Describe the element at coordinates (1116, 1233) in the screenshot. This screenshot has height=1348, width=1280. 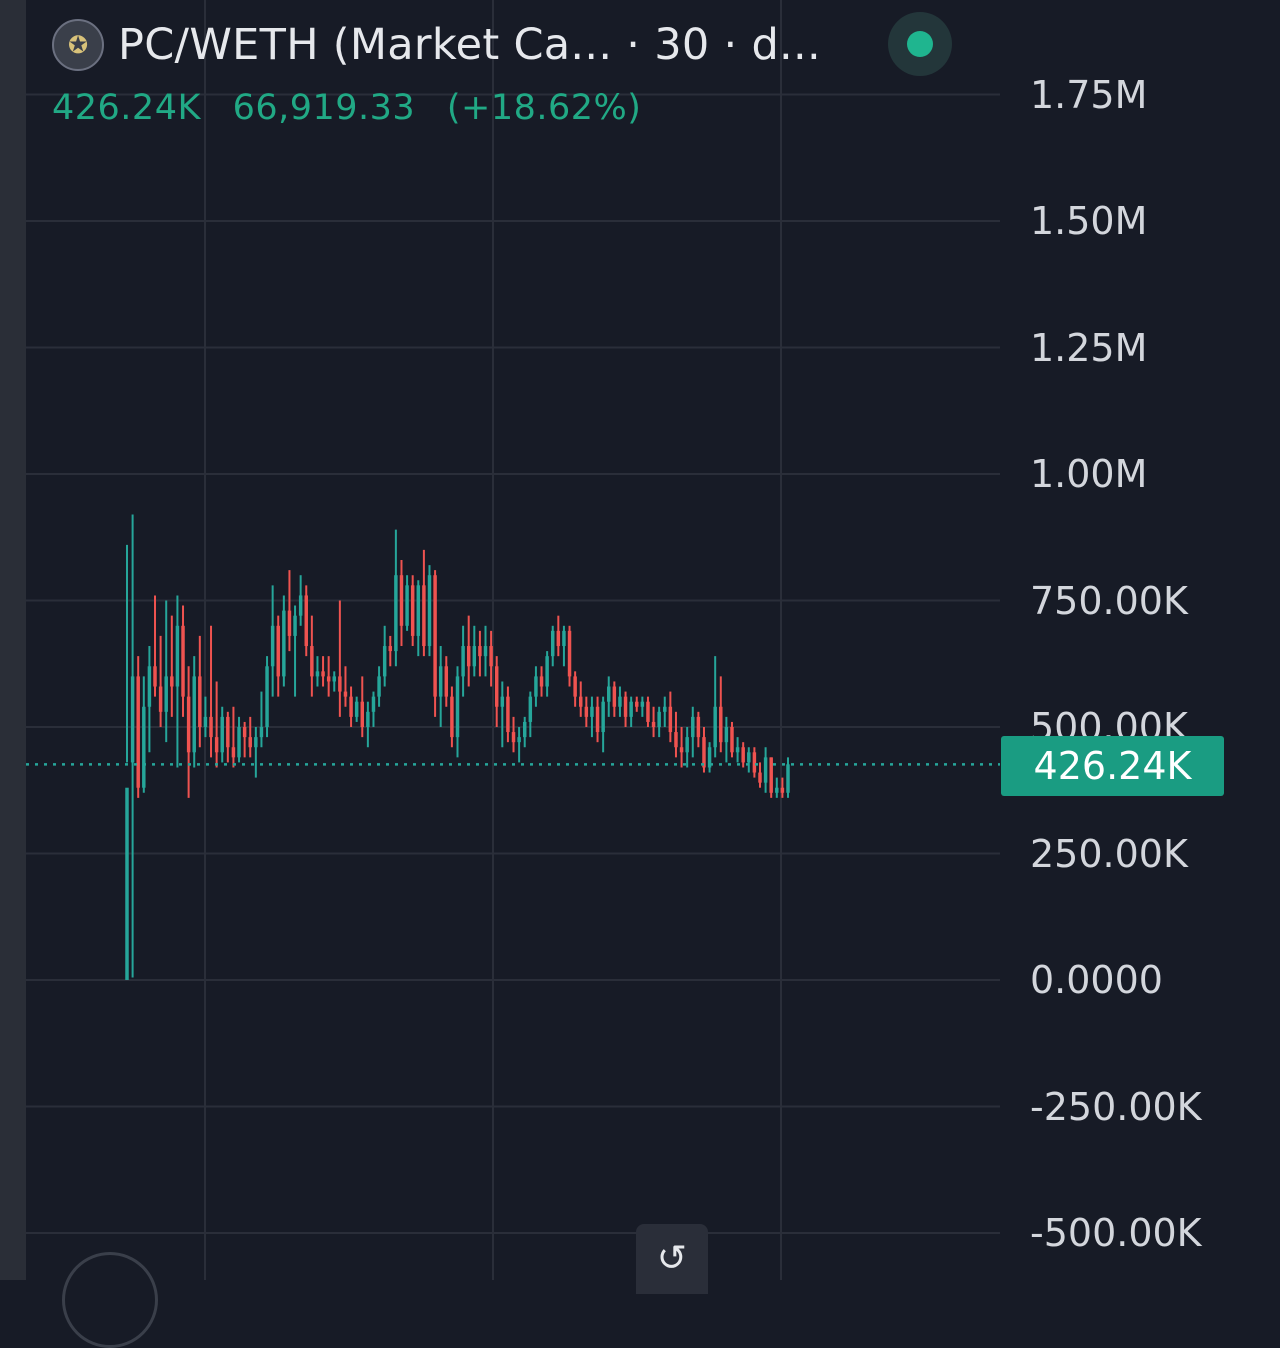
I see `y-tick-label: -500.00K` at that location.